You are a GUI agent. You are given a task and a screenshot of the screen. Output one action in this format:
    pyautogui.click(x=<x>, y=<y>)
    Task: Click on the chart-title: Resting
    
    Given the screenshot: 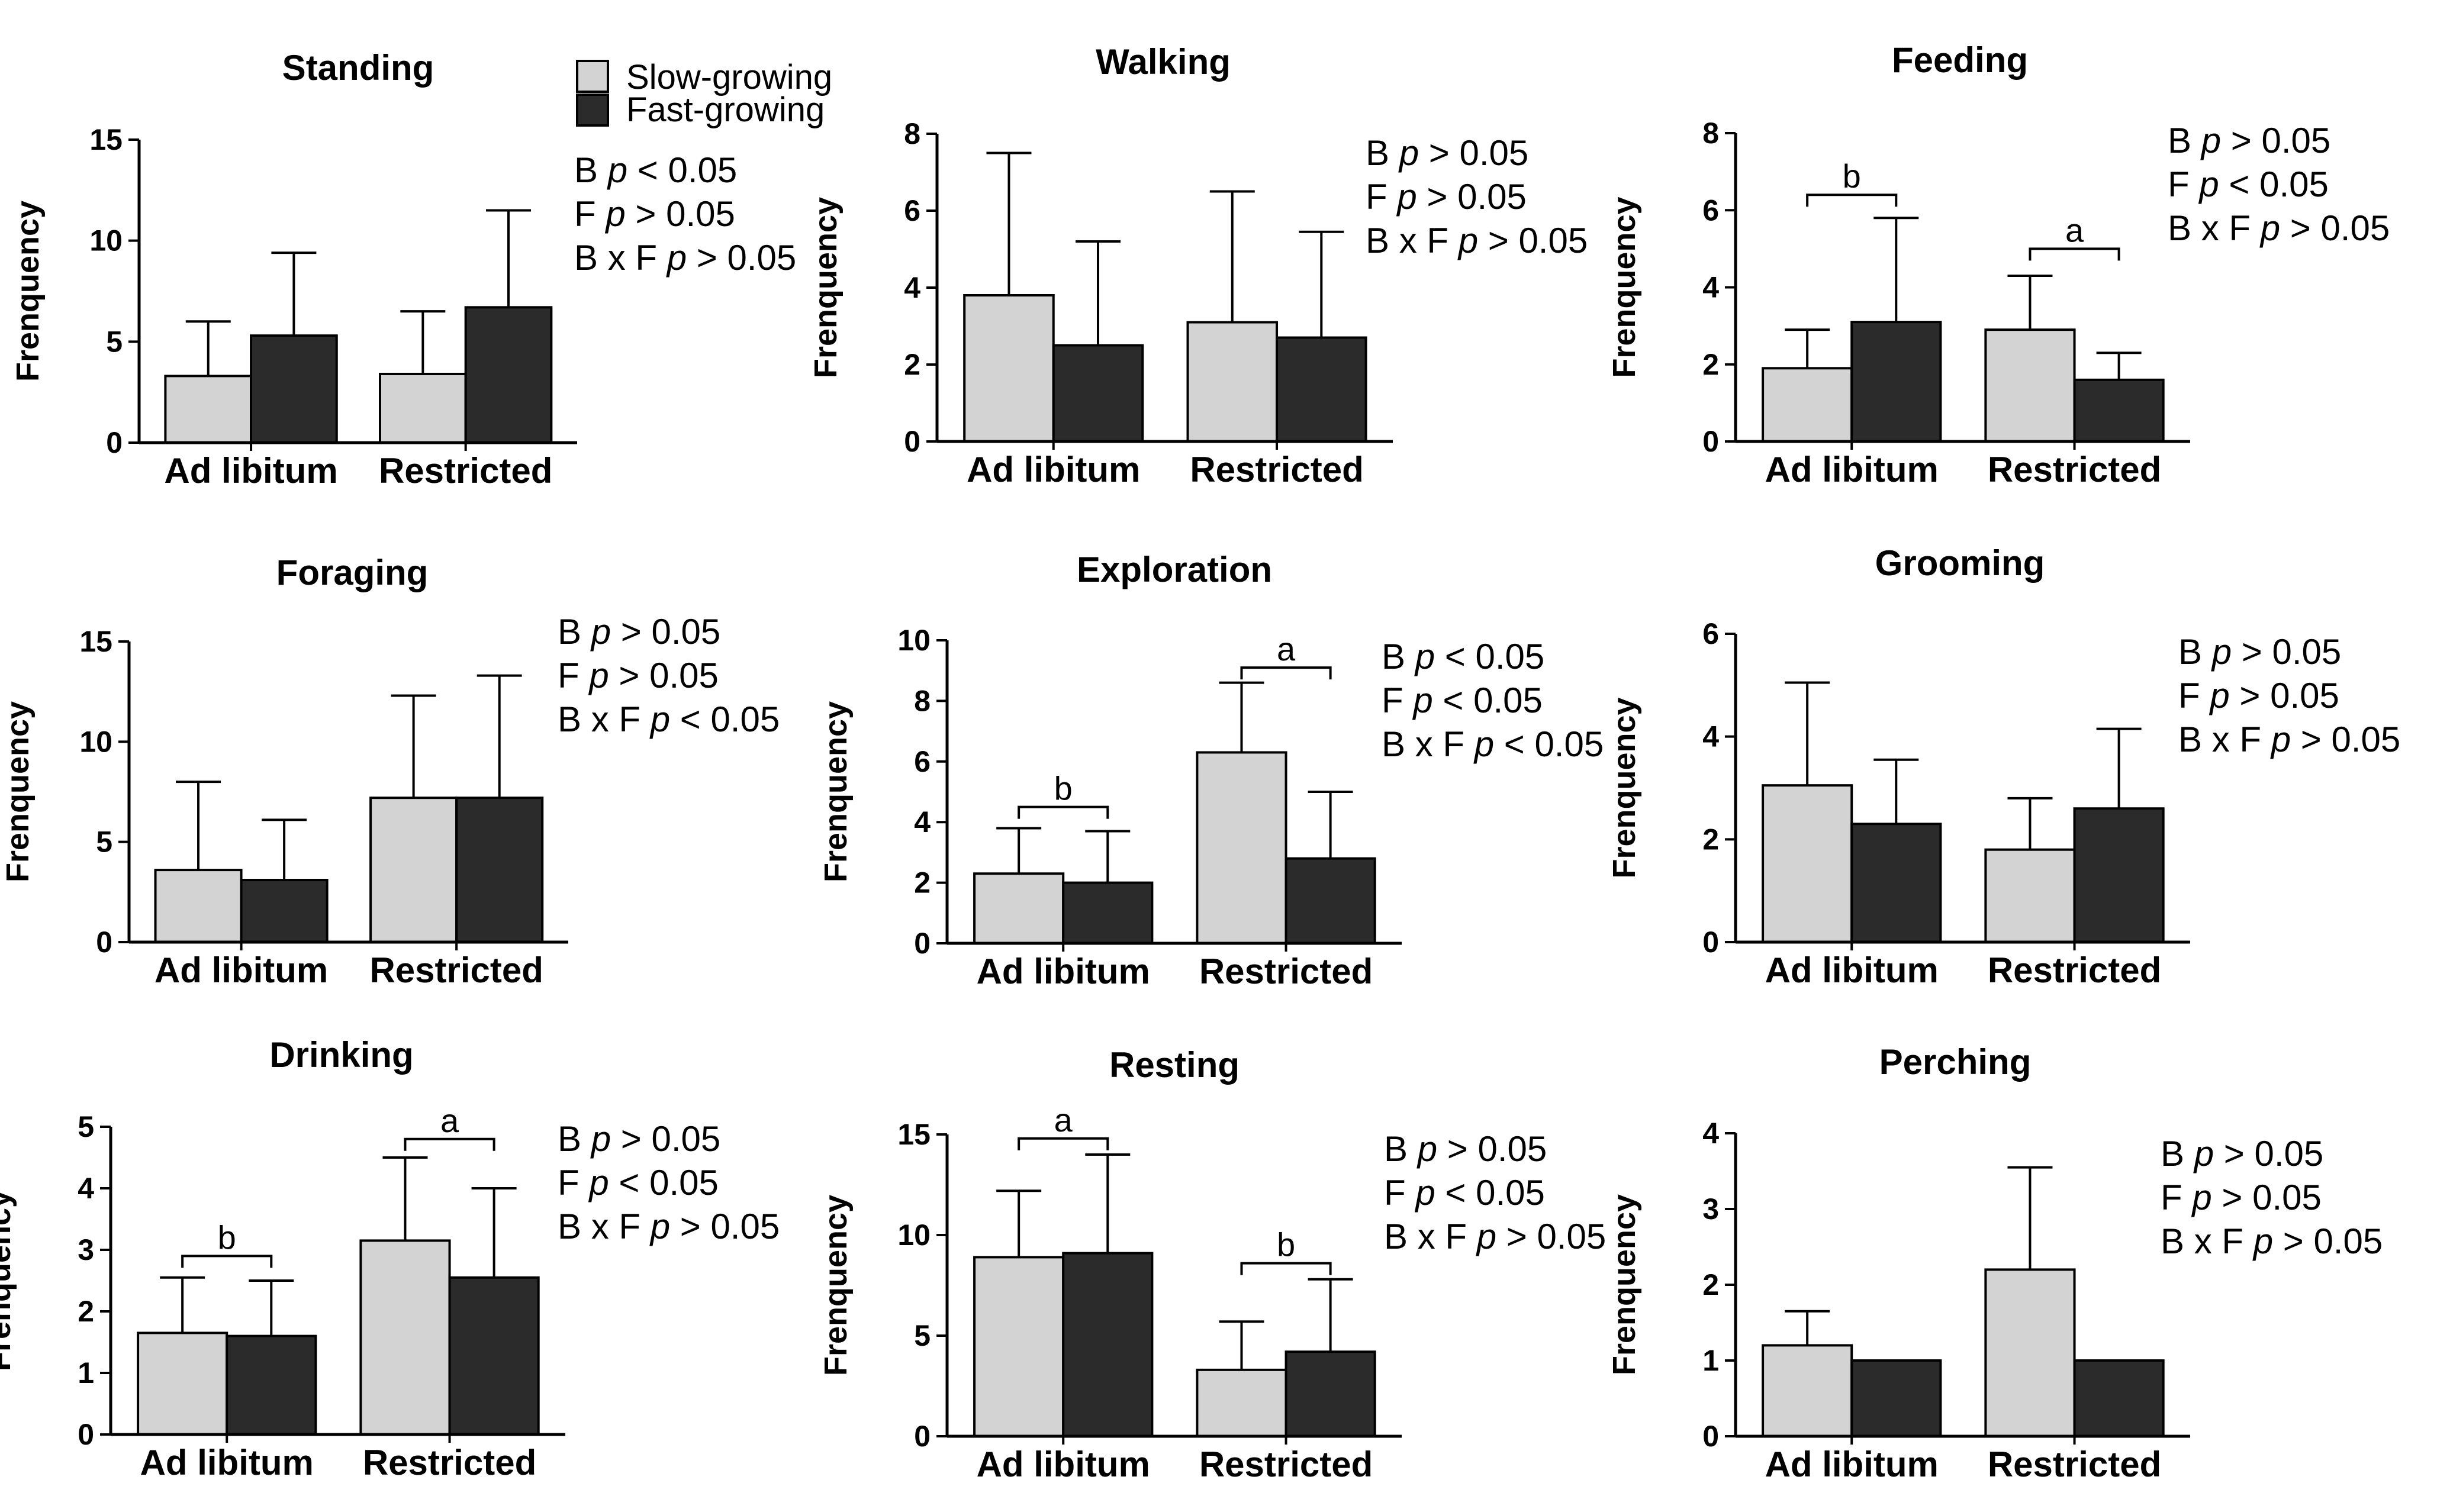 What is the action you would take?
    pyautogui.click(x=1174, y=1065)
    